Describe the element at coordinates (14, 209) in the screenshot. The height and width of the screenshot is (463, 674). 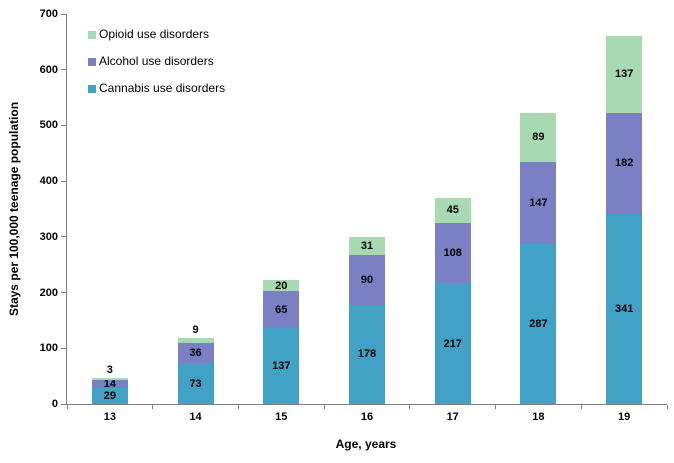
I see `y-axis-title-text: Stays per 100,000 teenage population` at that location.